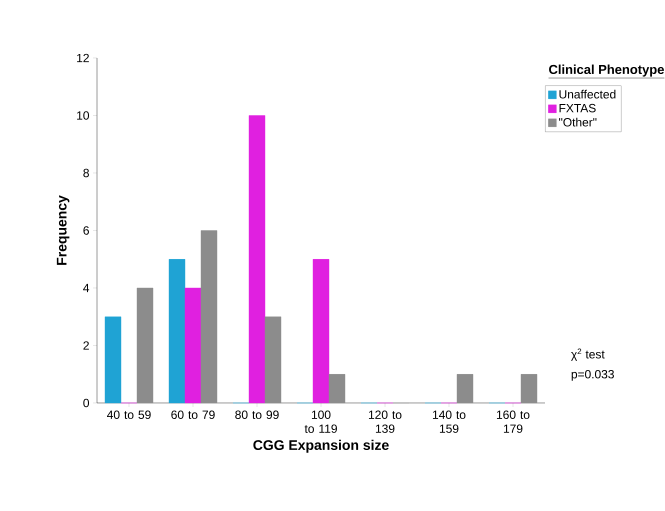 This screenshot has height=511, width=665. I want to click on y-tick-label: 8, so click(86, 173).